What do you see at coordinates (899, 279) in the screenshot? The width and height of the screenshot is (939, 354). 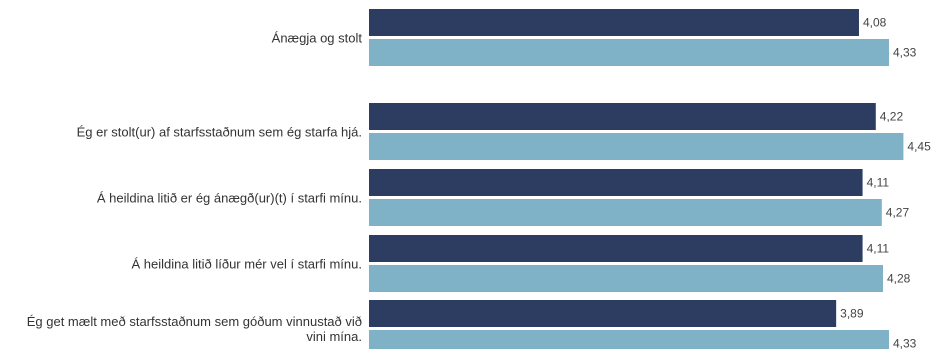 I see `data-label-2-4: 4,28` at bounding box center [899, 279].